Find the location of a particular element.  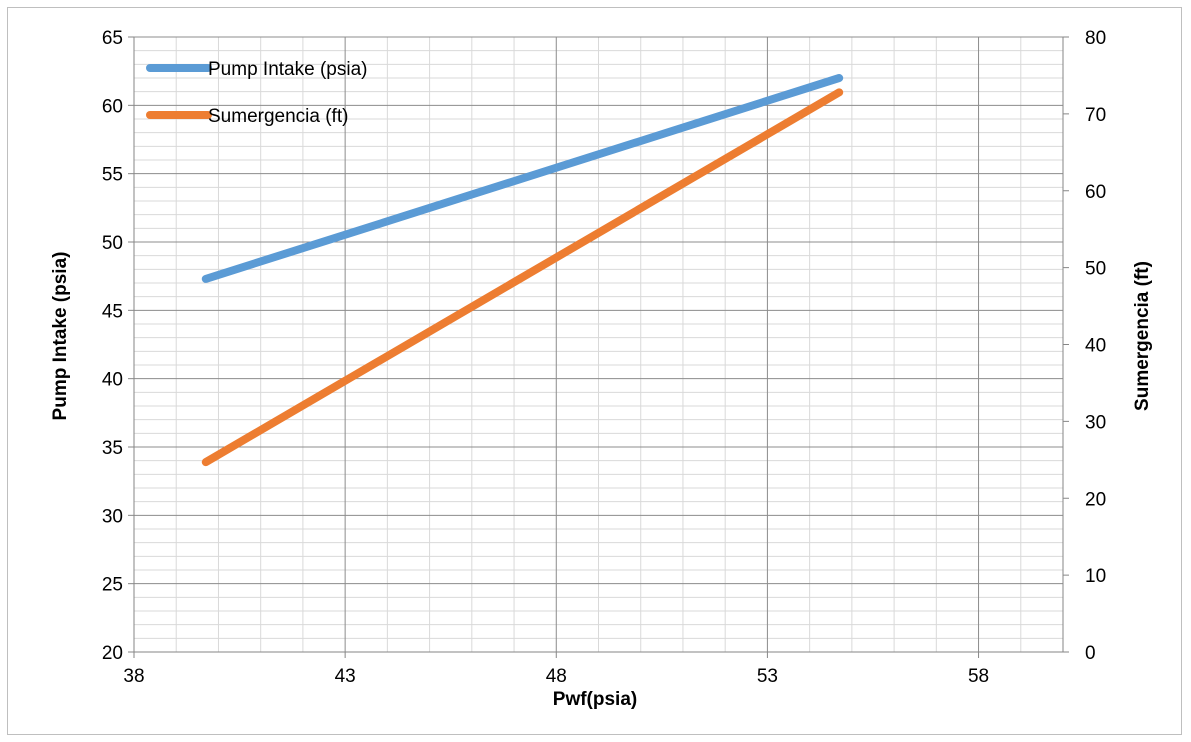

y-tick-label: 20 is located at coordinates (112, 653).